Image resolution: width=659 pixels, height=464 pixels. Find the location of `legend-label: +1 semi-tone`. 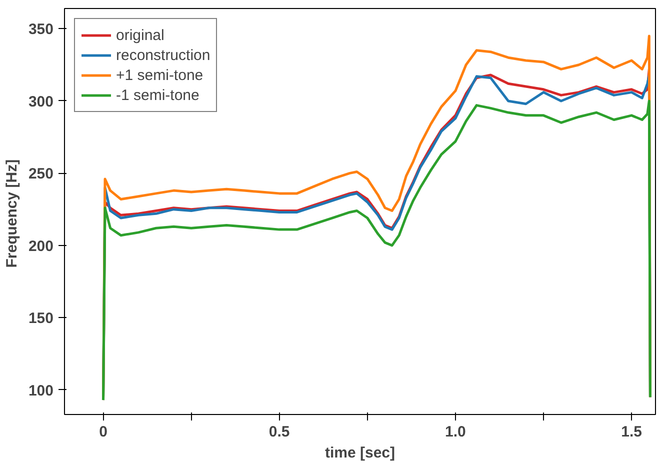

legend-label: +1 semi-tone is located at coordinates (160, 75).